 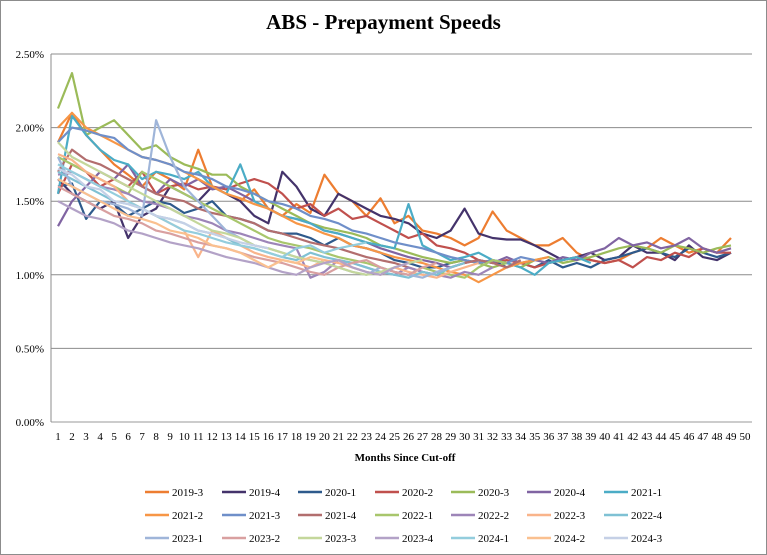 What do you see at coordinates (493, 516) in the screenshot?
I see `legend-label-2022-2: 2022-2` at bounding box center [493, 516].